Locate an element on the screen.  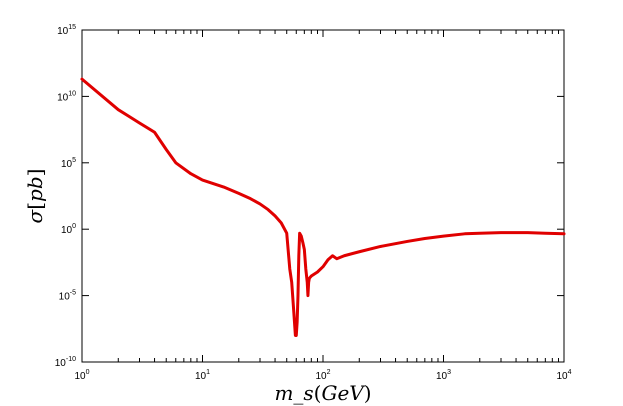
y-tick-label: 10⁰ is located at coordinates (68, 229).